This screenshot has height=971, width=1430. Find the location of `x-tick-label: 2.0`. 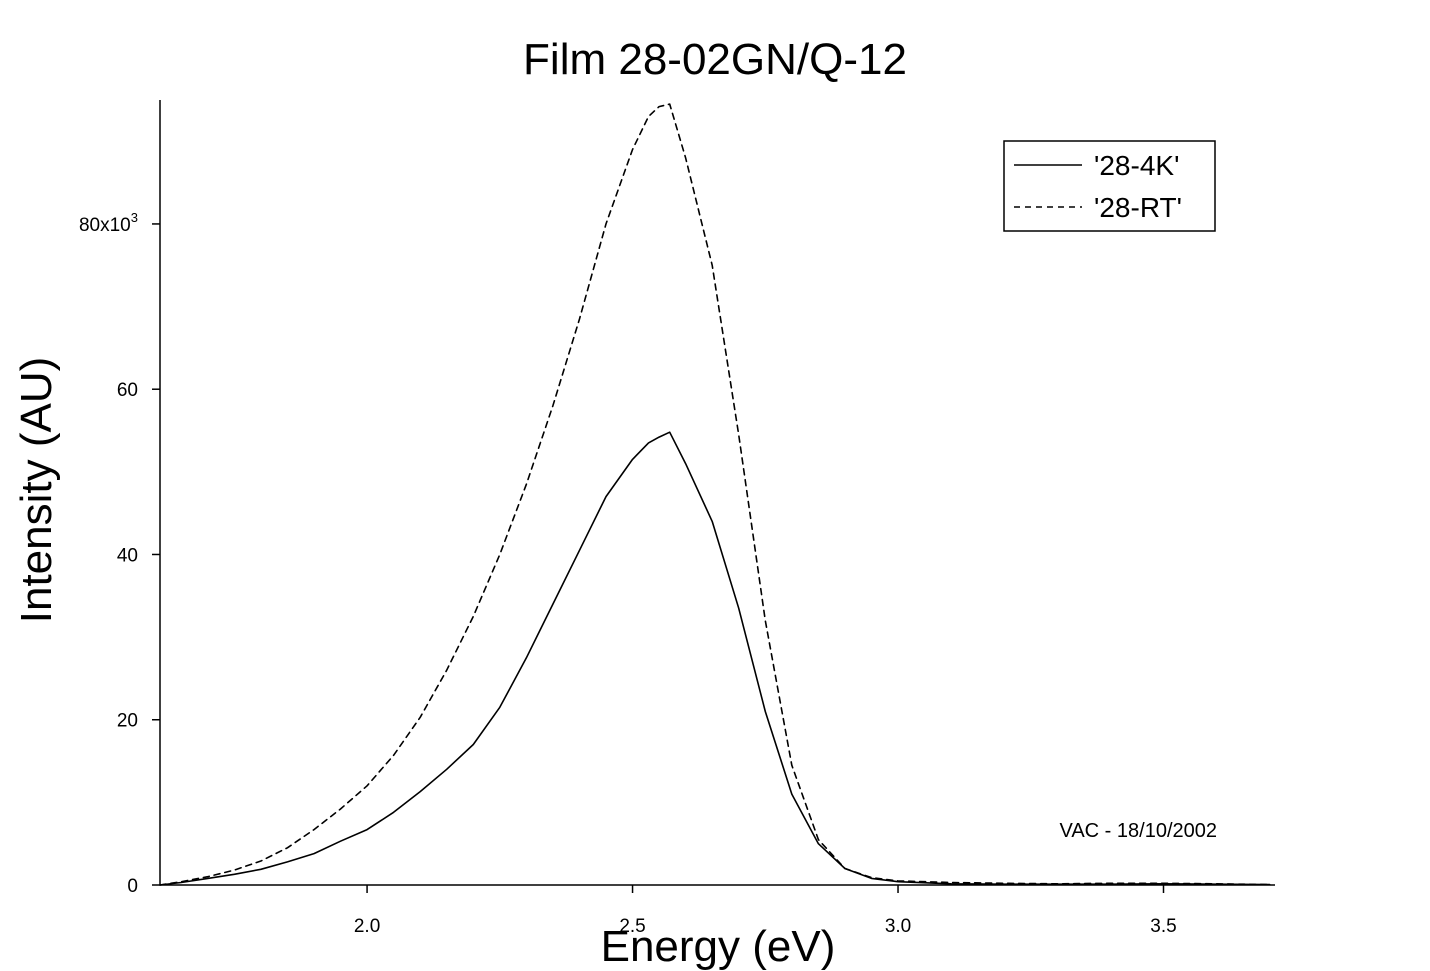

x-tick-label: 2.0 is located at coordinates (367, 926).